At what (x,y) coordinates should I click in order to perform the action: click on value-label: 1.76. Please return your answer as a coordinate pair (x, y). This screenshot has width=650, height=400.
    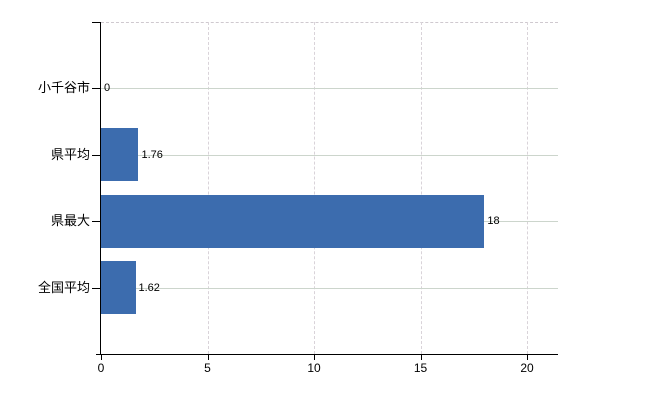
    Looking at the image, I should click on (152, 154).